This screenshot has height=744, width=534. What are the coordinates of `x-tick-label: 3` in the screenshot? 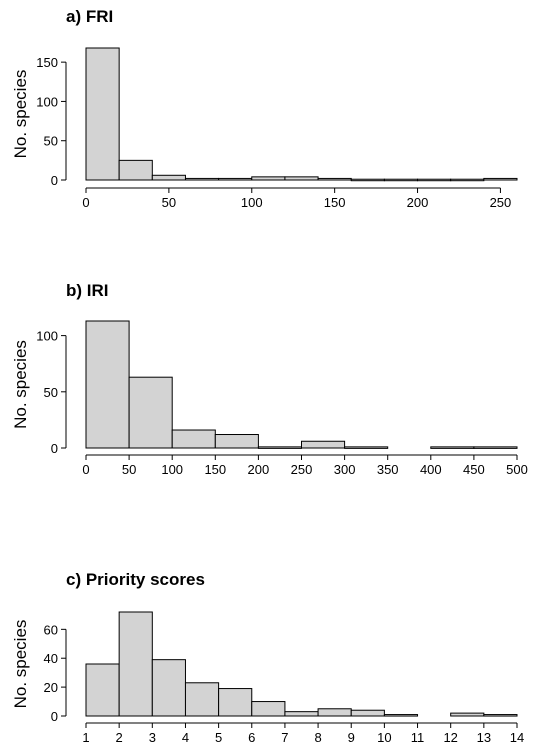 It's located at (152, 737).